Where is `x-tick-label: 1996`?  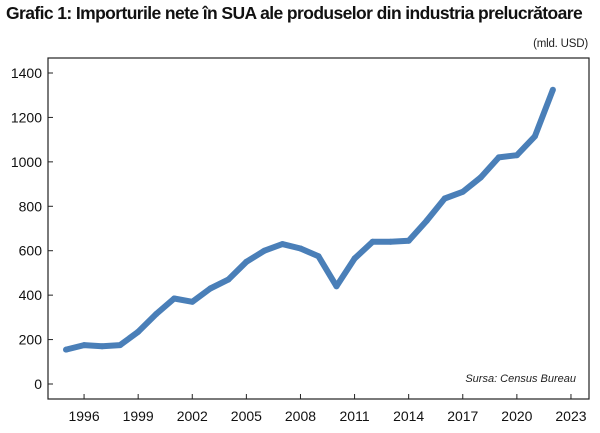
x-tick-label: 1996 is located at coordinates (83, 416).